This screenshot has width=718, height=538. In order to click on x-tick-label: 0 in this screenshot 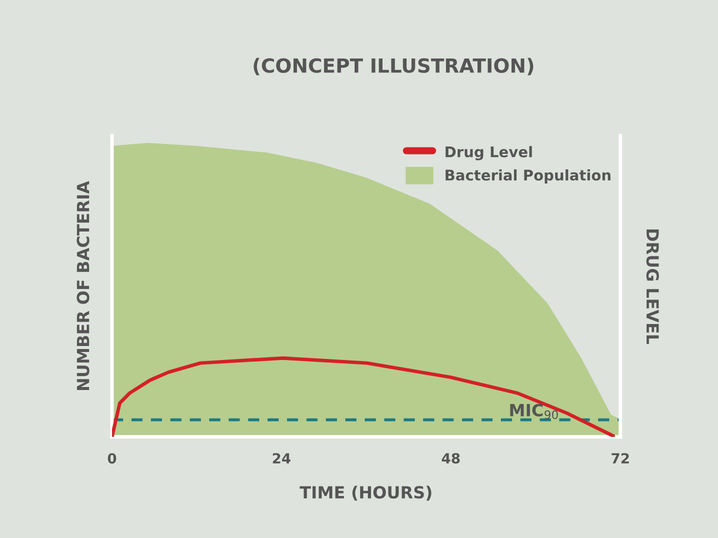, I will do `click(112, 458)`.